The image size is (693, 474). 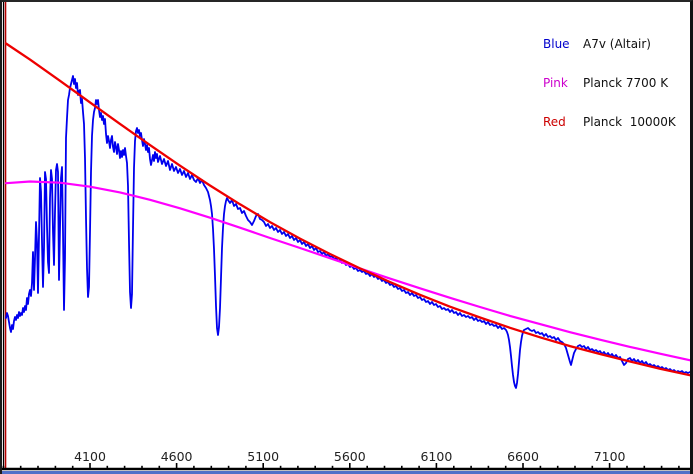 I want to click on legend-color-word-pink: Pink, so click(x=555, y=83).